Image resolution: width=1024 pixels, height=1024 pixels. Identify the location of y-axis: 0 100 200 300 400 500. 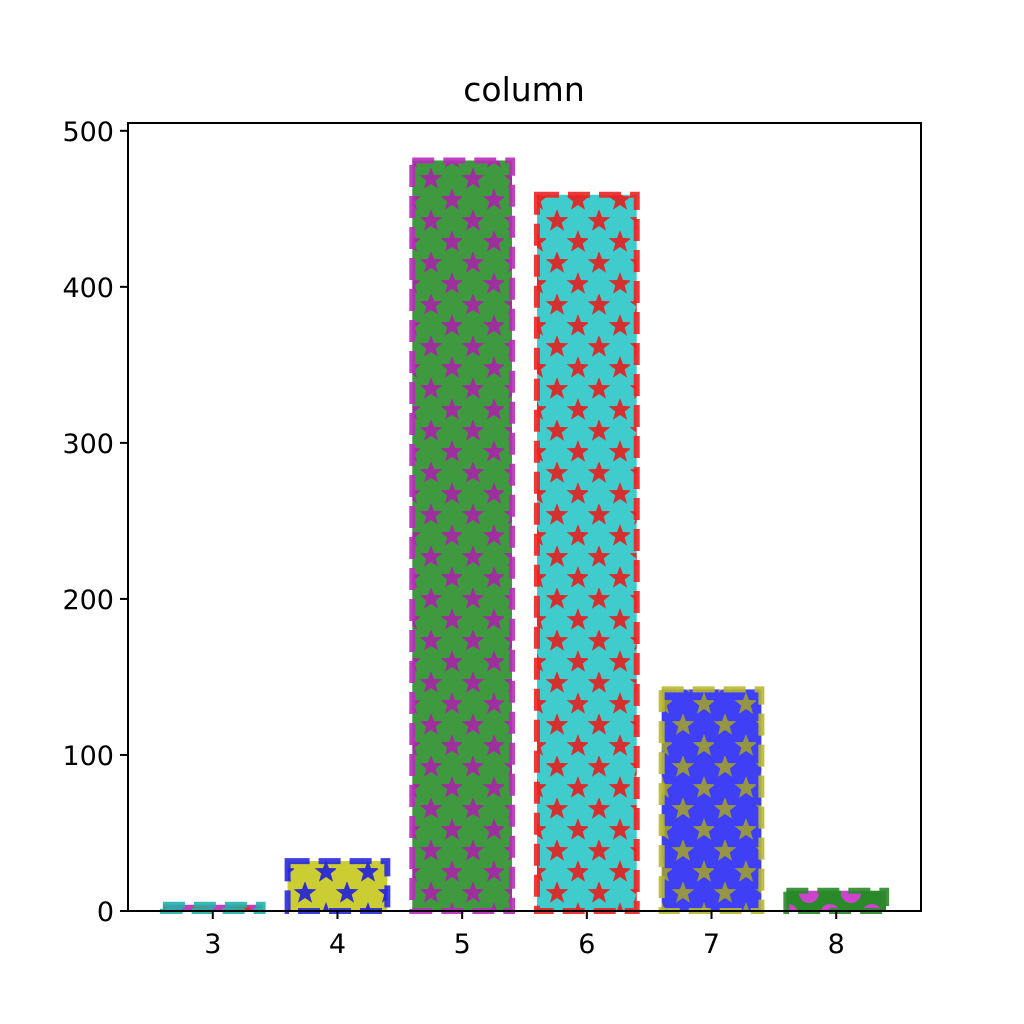
(95, 522).